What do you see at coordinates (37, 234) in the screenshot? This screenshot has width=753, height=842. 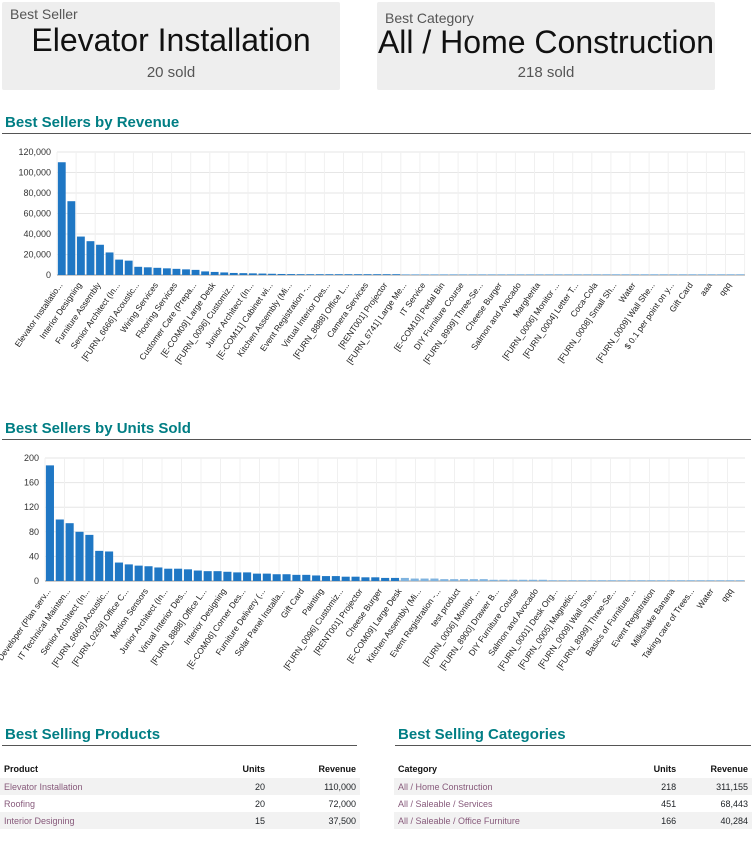 I see `y-tick-label: 40,000` at bounding box center [37, 234].